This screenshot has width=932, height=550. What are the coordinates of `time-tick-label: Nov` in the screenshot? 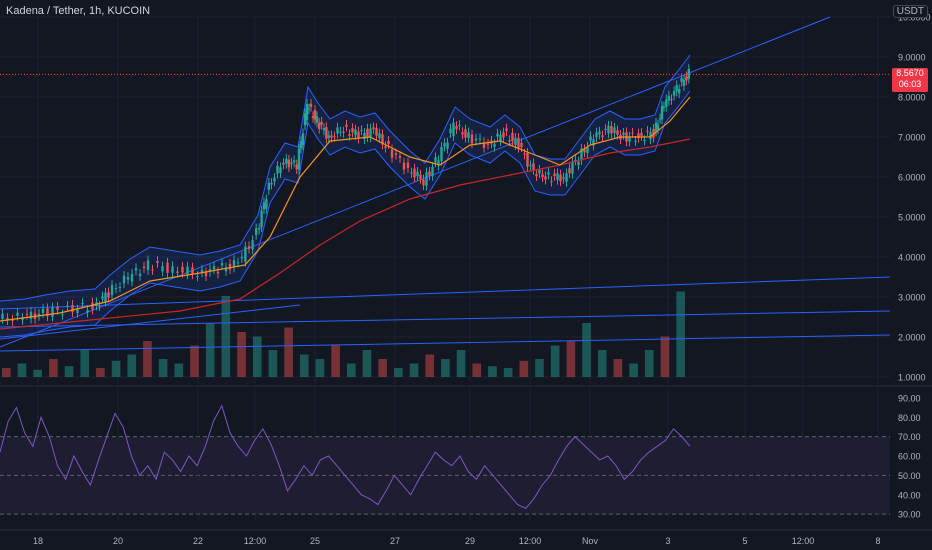 It's located at (590, 541).